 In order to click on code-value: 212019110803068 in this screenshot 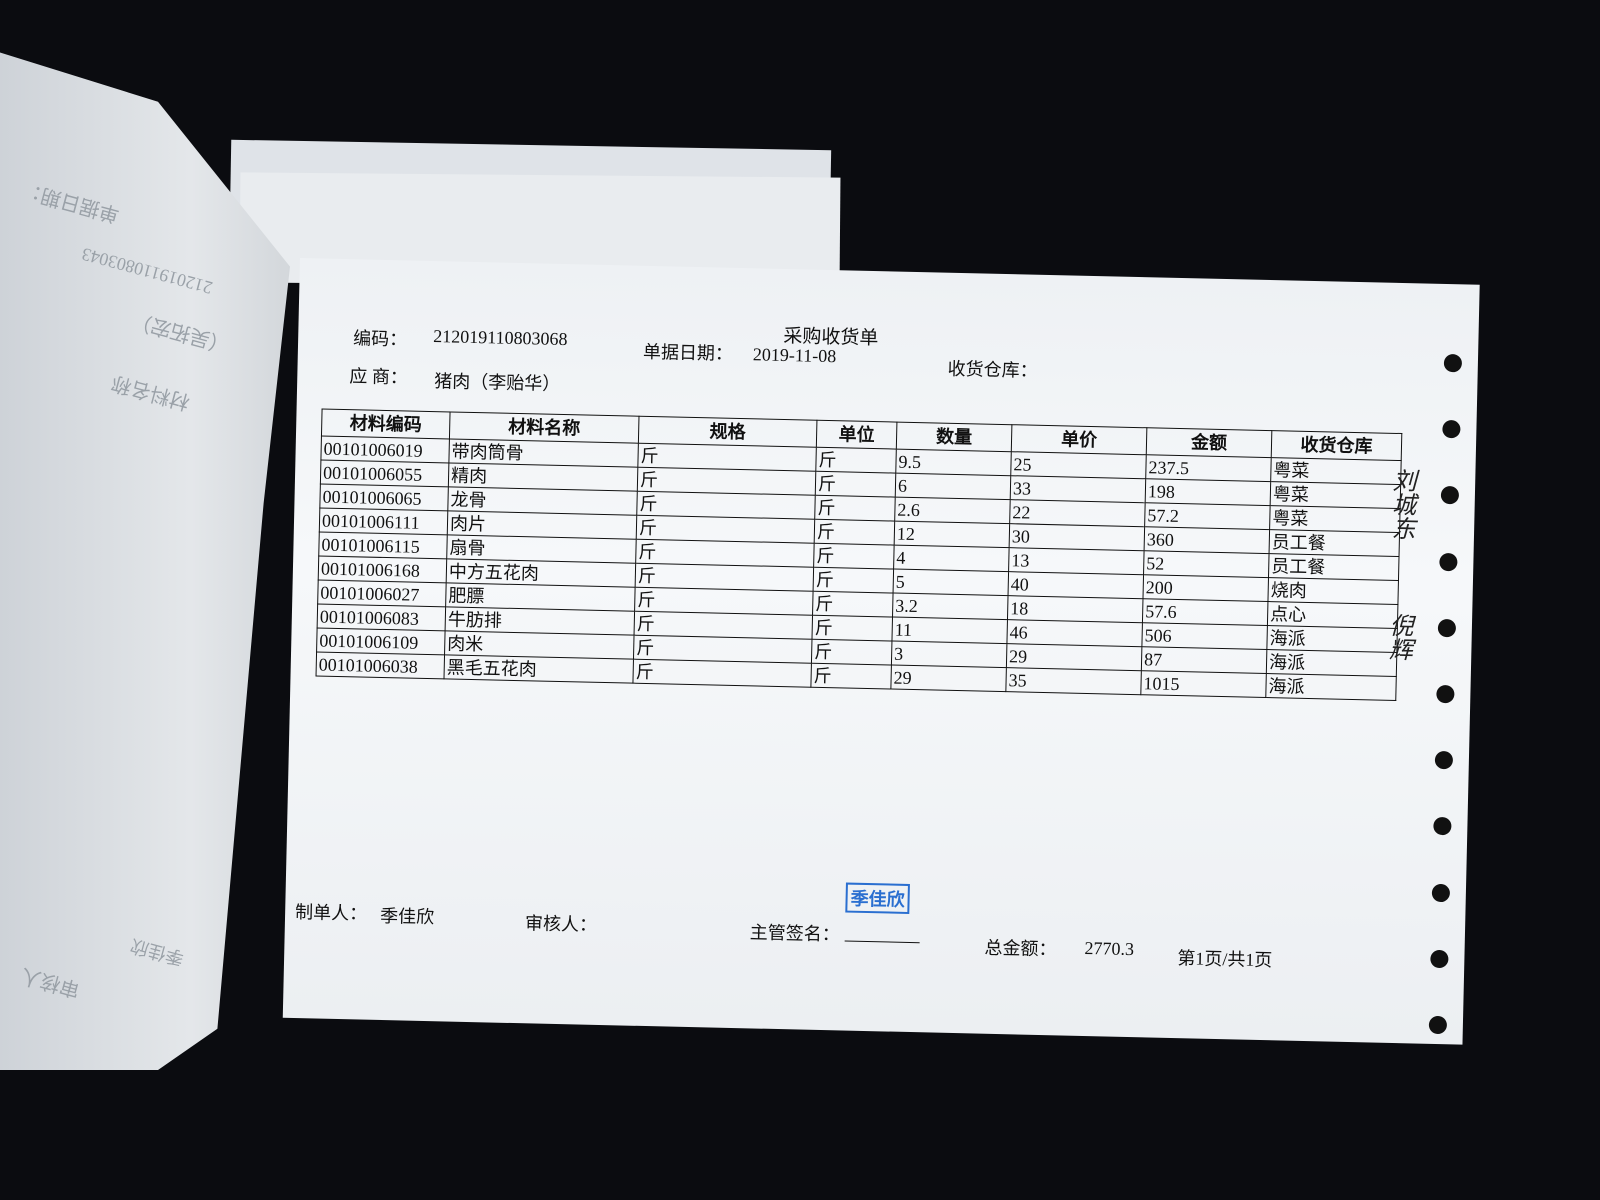, I will do `click(500, 338)`.